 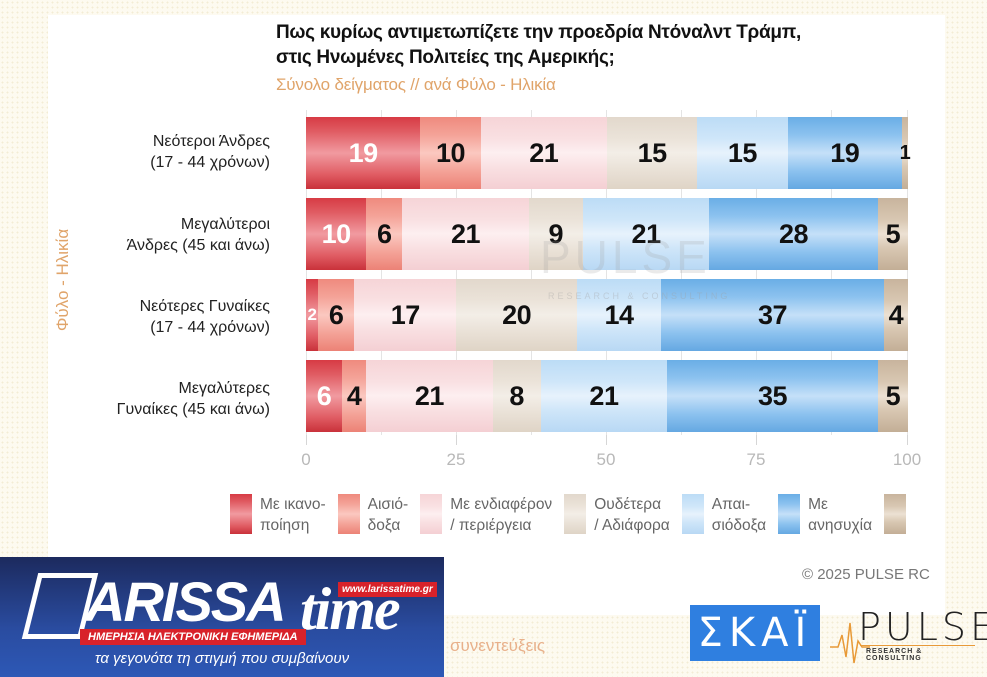 I want to click on bar-segment: 28, so click(x=793, y=234).